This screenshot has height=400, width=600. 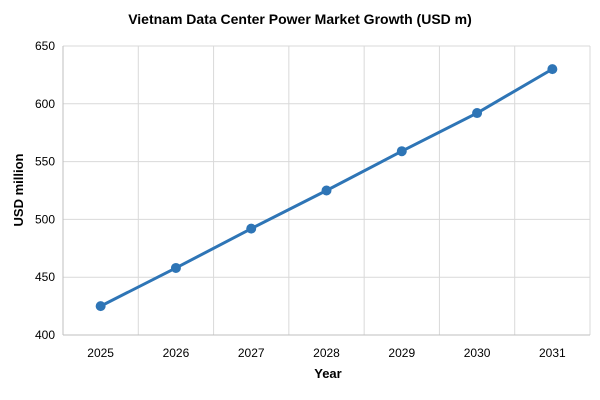 I want to click on x-tick-label: 2027, so click(x=251, y=353).